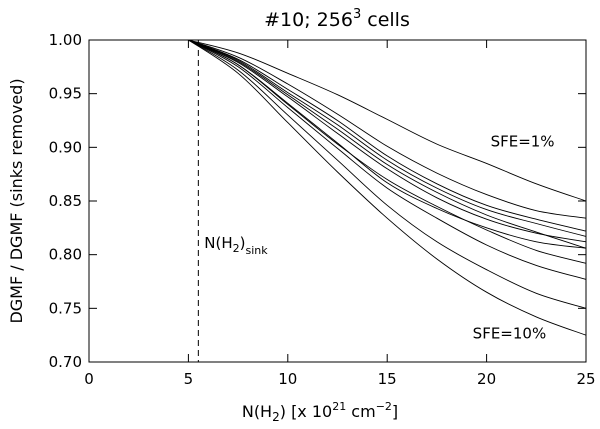 This screenshot has width=600, height=429. Describe the element at coordinates (65, 94) in the screenshot. I see `y-tick-label: 0.95` at that location.